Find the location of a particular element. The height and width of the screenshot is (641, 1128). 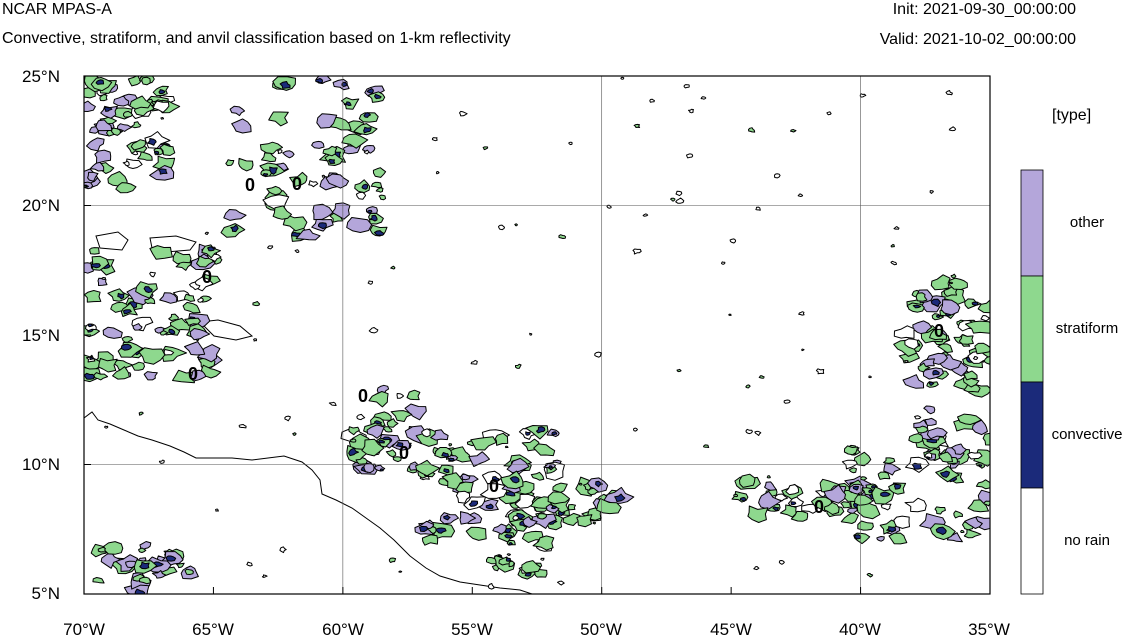

lon-tick-label: 45°W is located at coordinates (731, 629).